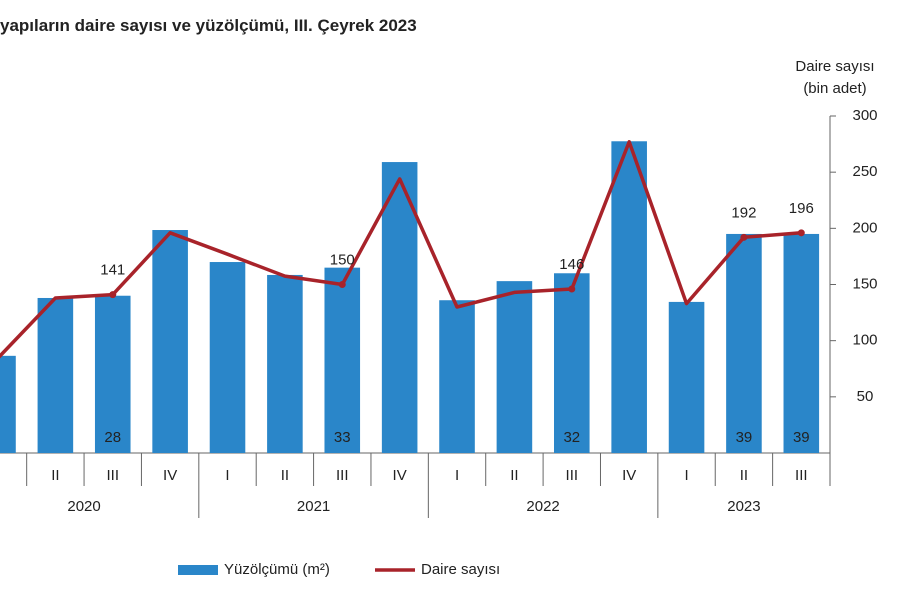 The width and height of the screenshot is (906, 604). Describe the element at coordinates (571, 264) in the screenshot. I see `line-value-label: 146` at that location.